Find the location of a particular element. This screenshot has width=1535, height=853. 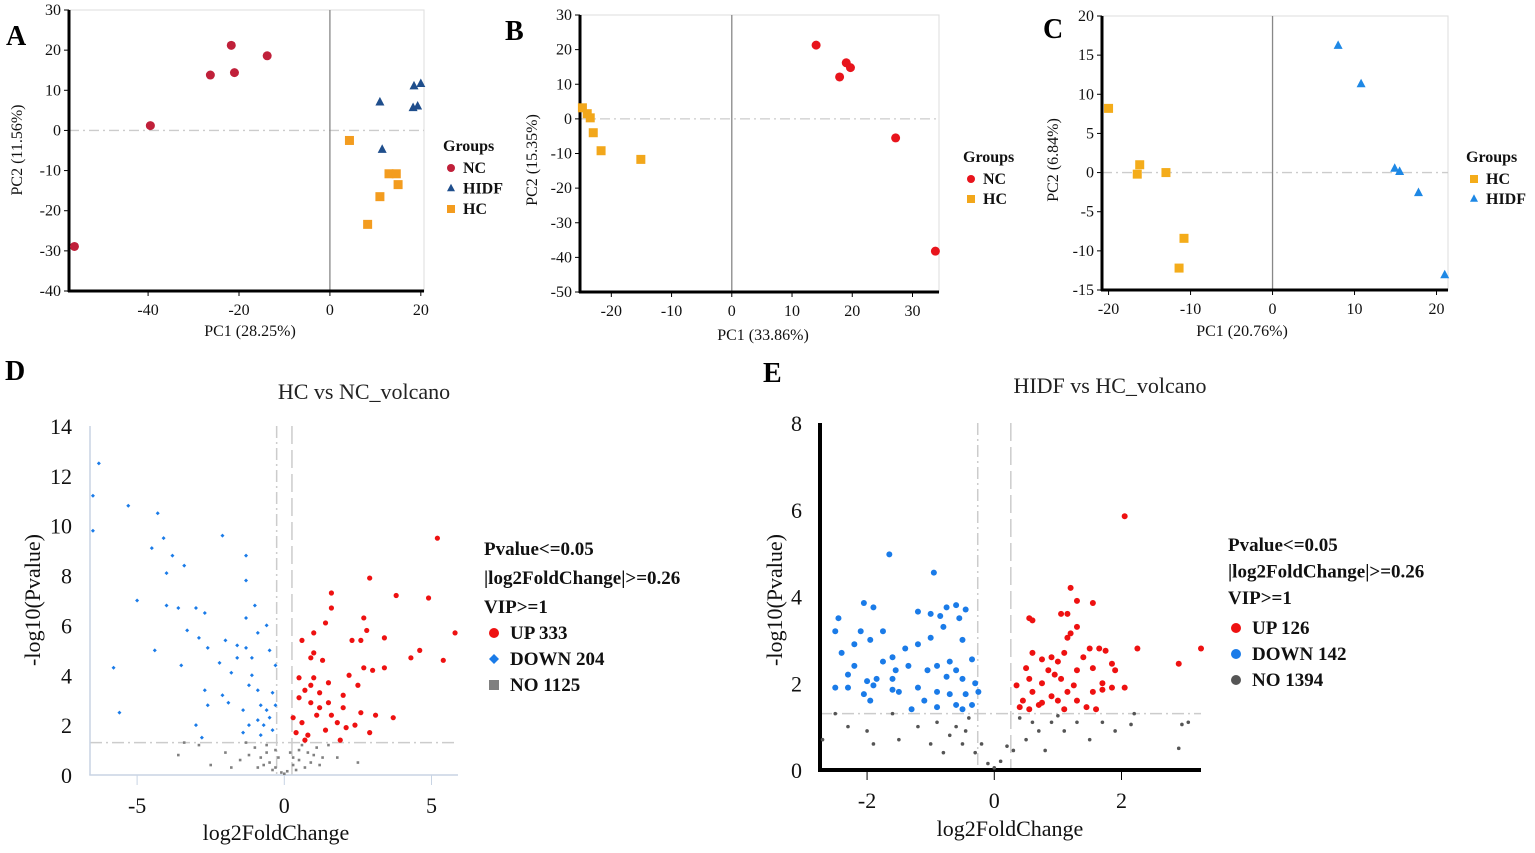

panel-b-legend-label: NC is located at coordinates (994, 179).